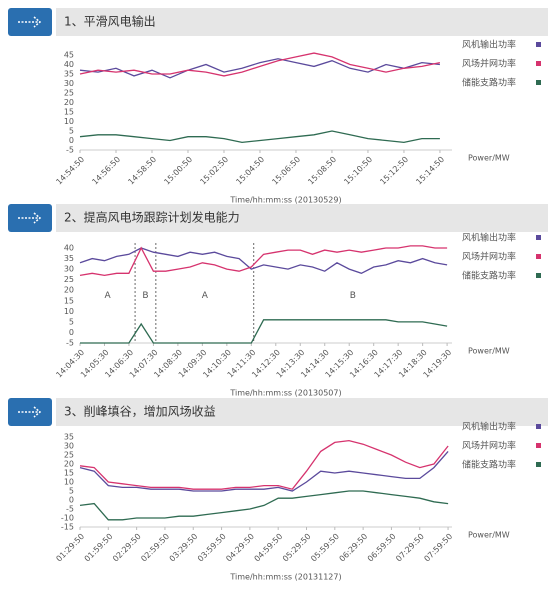 The height and width of the screenshot is (601, 558). What do you see at coordinates (152, 217) in the screenshot?
I see `chart-title: 2、提高风电场跟踪计划发电能力` at bounding box center [152, 217].